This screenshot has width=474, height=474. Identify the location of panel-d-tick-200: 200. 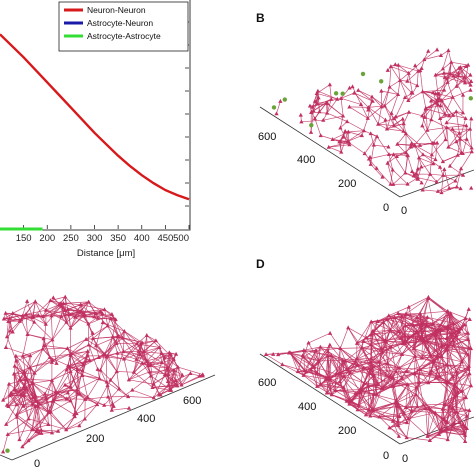
(347, 431).